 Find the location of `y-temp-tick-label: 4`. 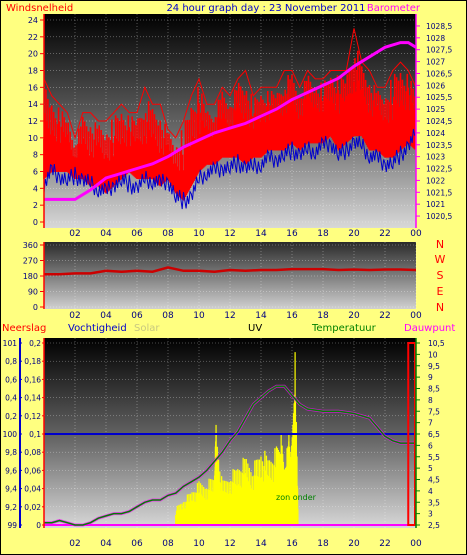

y-temp-tick-label: 4 is located at coordinates (430, 491).